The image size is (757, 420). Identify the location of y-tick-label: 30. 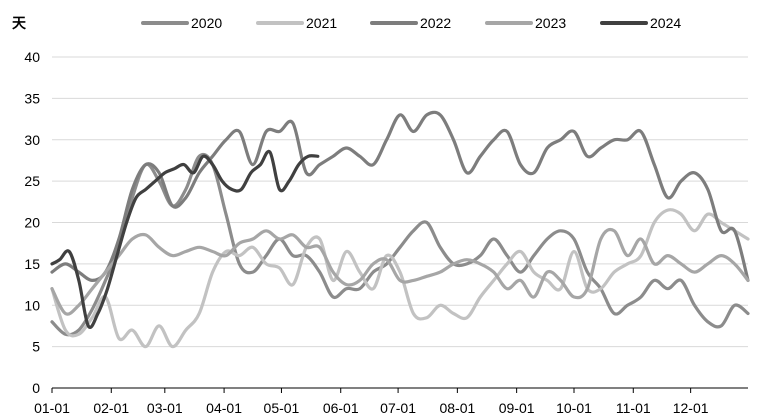
(32, 140).